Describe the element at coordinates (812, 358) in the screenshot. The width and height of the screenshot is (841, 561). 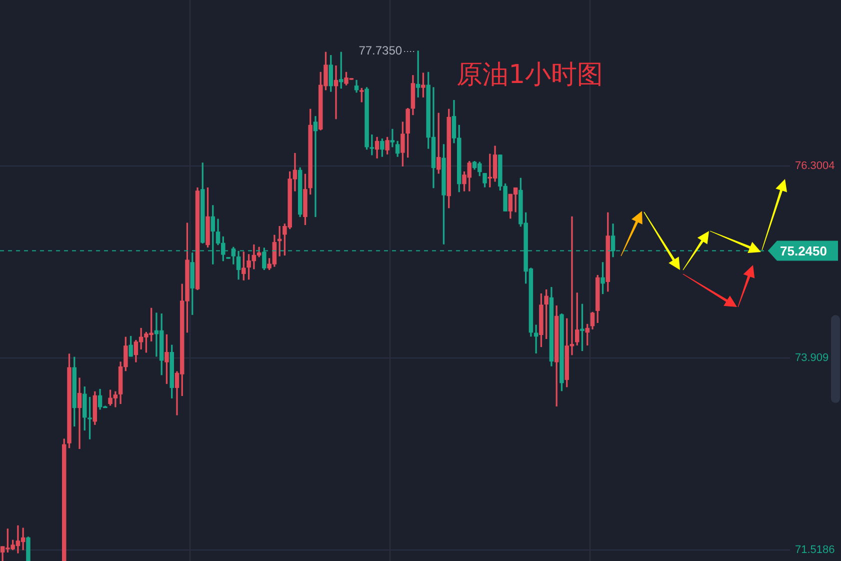
I see `y-tick-label: 73.909` at that location.